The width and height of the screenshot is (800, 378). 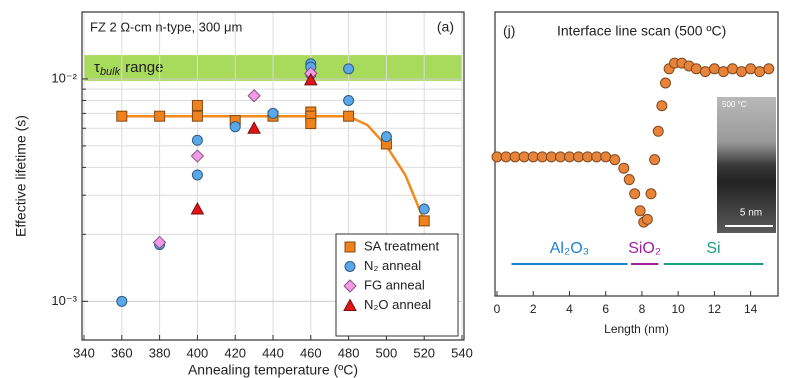 I want to click on x-tick-label: 540, so click(x=462, y=352).